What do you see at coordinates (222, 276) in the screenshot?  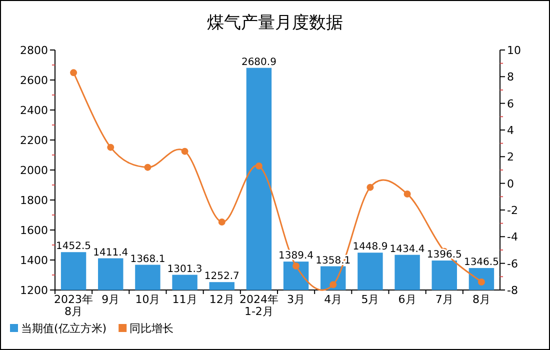 I see `data-label: 1252.7` at bounding box center [222, 276].